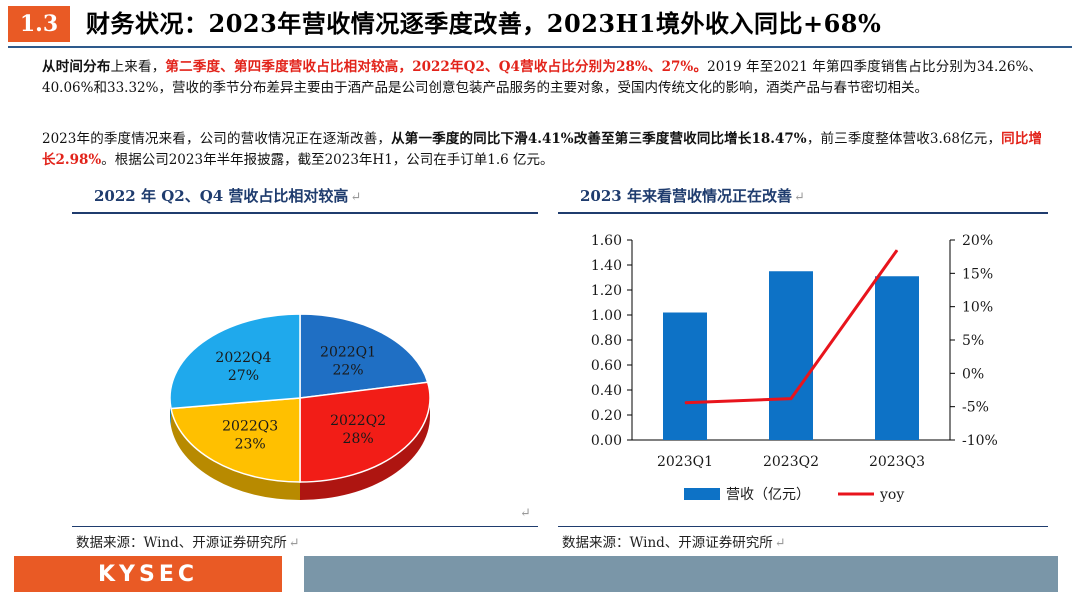 This screenshot has width=1080, height=607. What do you see at coordinates (973, 341) in the screenshot?
I see `y-right-tick-label: 5%` at bounding box center [973, 341].